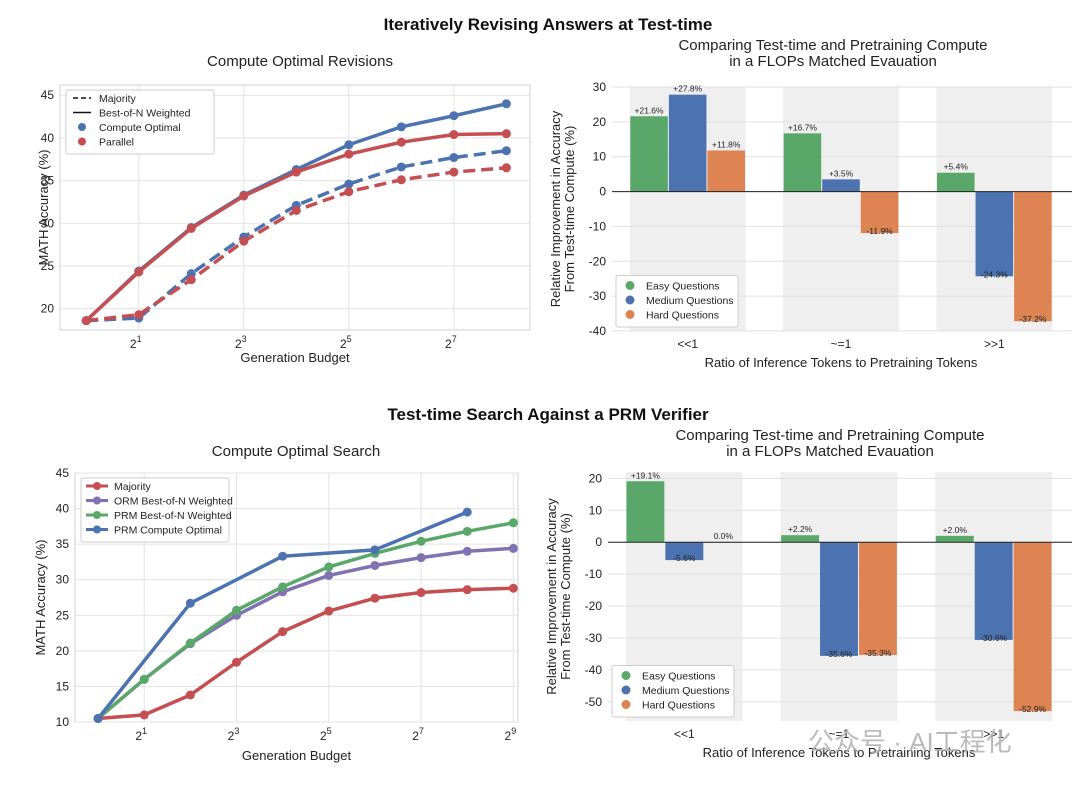  Describe the element at coordinates (145, 114) in the screenshot. I see `chart-0-legend-label-1: Best-of-N Weighted` at that location.